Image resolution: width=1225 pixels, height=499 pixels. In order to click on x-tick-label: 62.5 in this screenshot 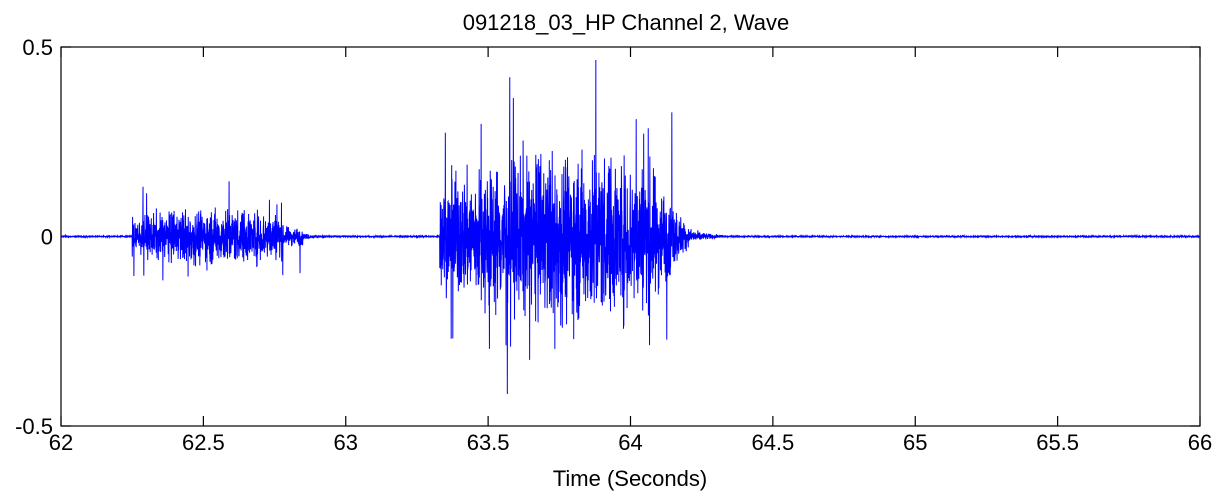, I will do `click(203, 442)`.